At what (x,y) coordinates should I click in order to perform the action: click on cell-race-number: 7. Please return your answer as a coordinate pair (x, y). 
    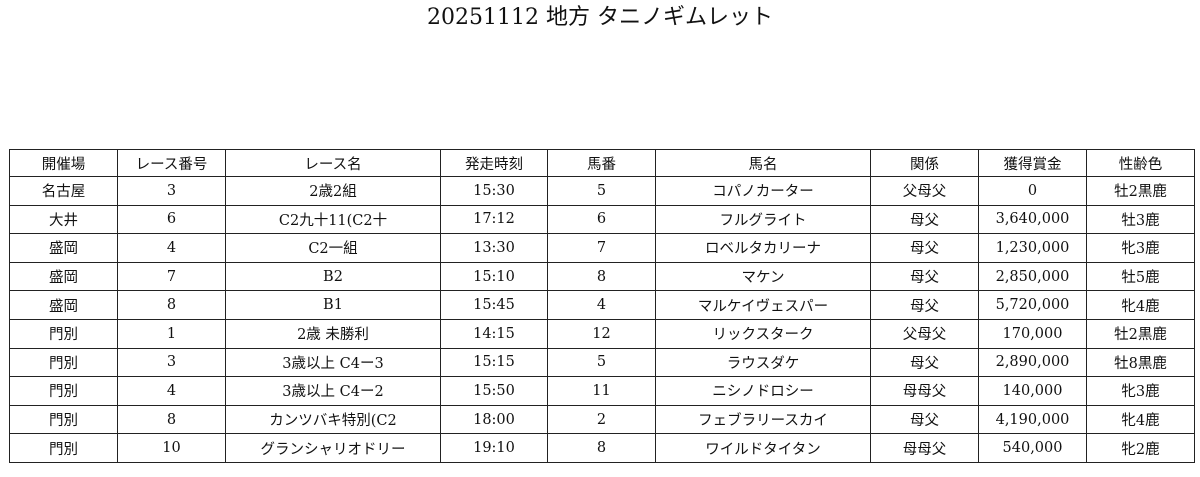
    Looking at the image, I should click on (171, 276).